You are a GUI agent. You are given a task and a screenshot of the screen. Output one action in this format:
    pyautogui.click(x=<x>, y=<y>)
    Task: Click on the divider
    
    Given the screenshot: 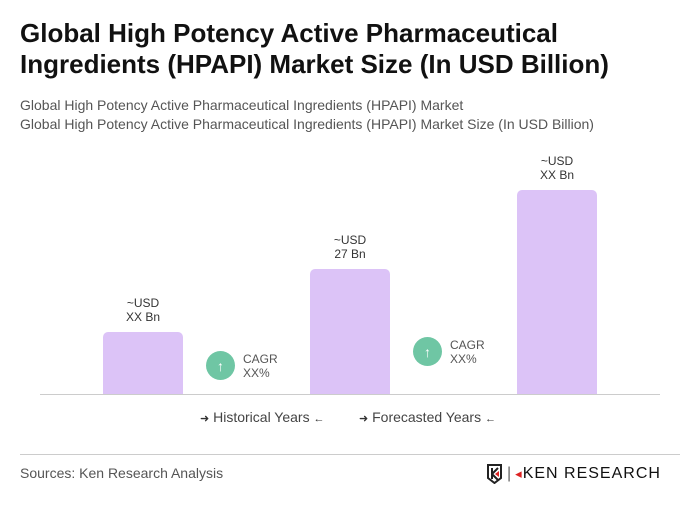 What is the action you would take?
    pyautogui.click(x=350, y=454)
    